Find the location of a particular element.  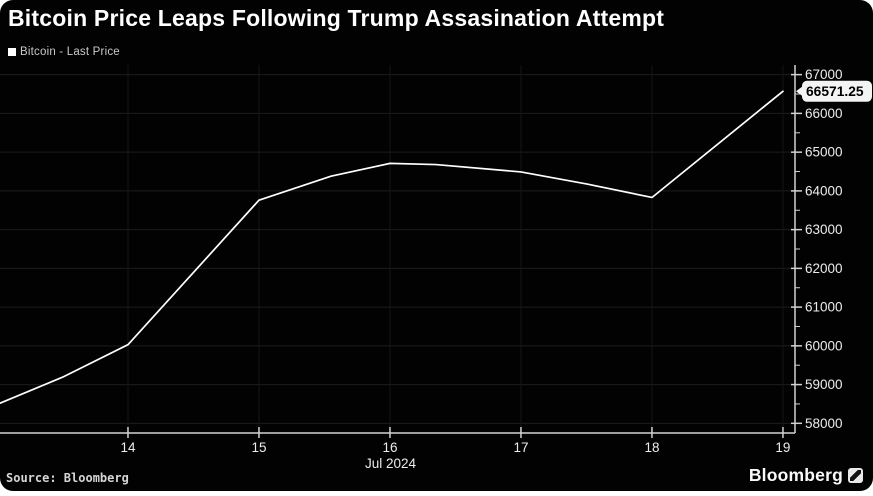

legend-swatch-icon is located at coordinates (12, 52).